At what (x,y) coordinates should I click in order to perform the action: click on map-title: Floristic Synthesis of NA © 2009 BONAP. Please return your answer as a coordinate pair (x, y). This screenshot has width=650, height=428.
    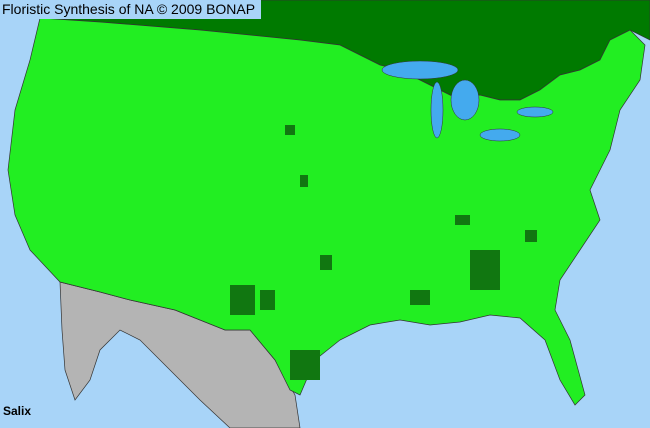
    Looking at the image, I should click on (131, 9).